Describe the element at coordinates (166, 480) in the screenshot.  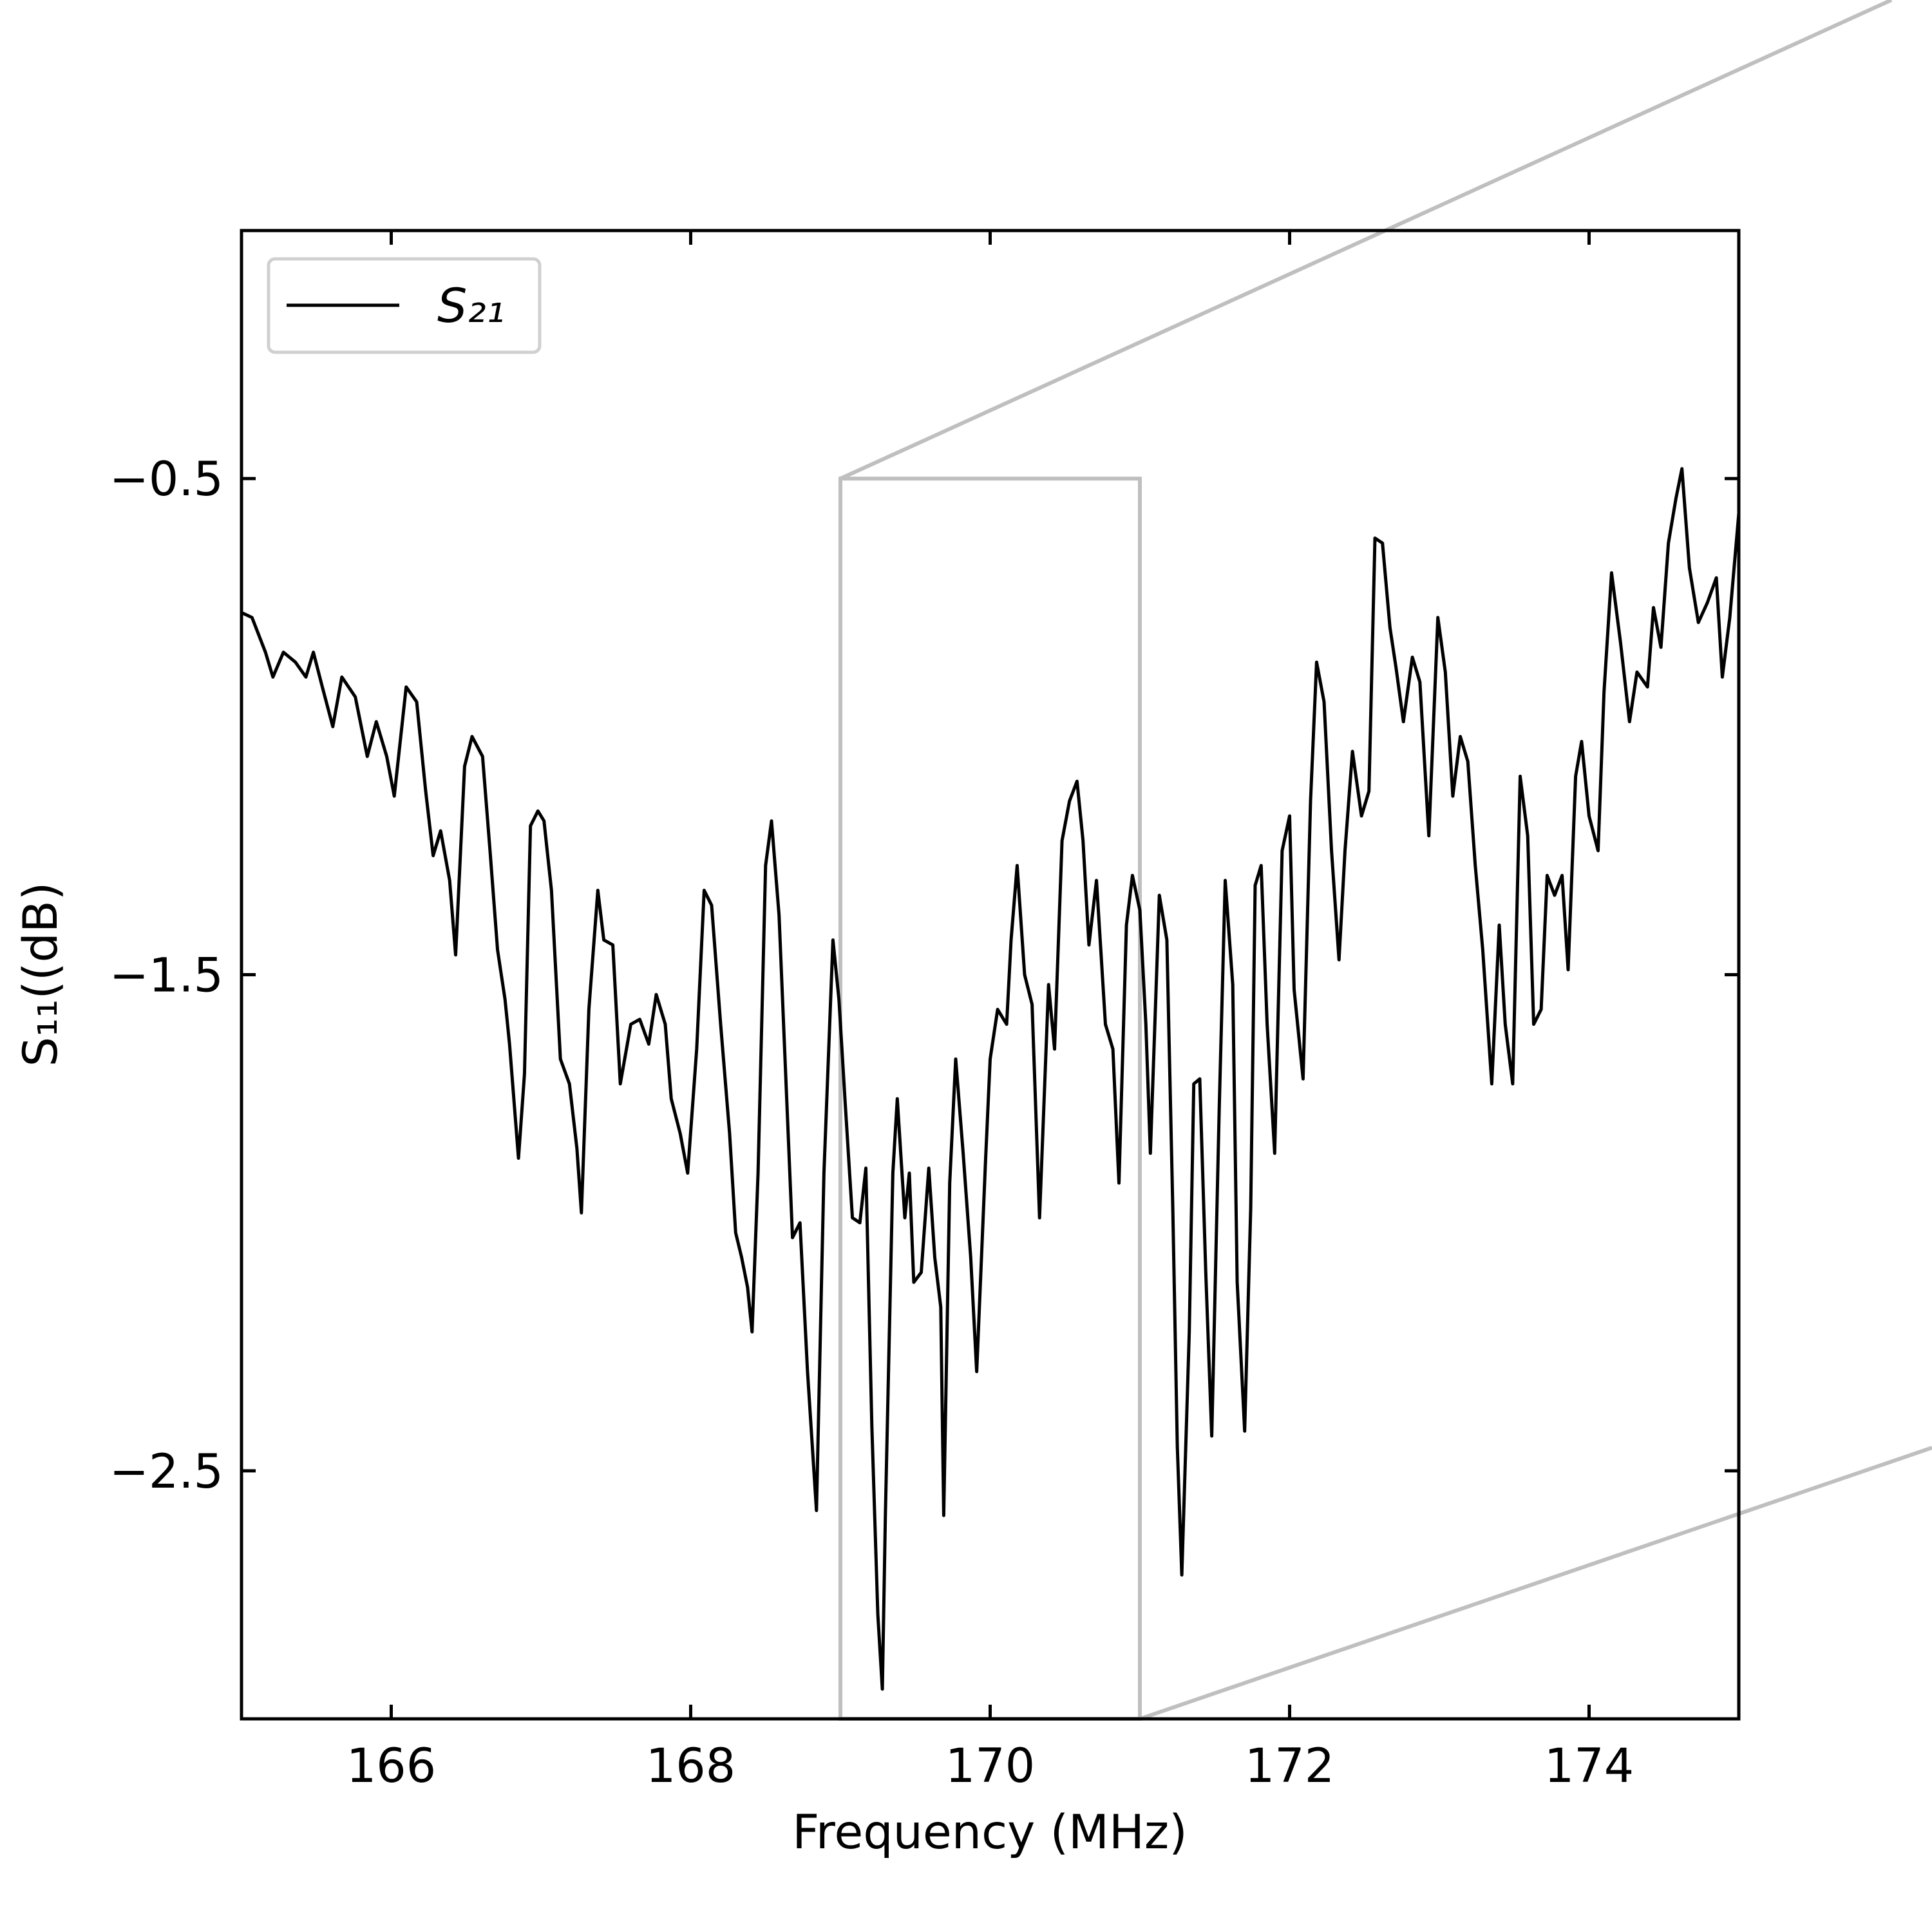
I see `y-tick-label: −0.5` at that location.